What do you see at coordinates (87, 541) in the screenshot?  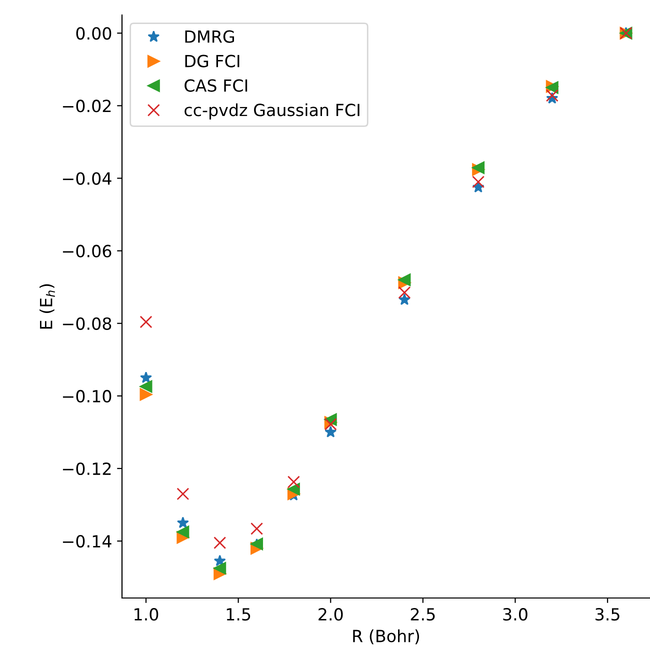 I see `y-tick-label: −0.14` at bounding box center [87, 541].